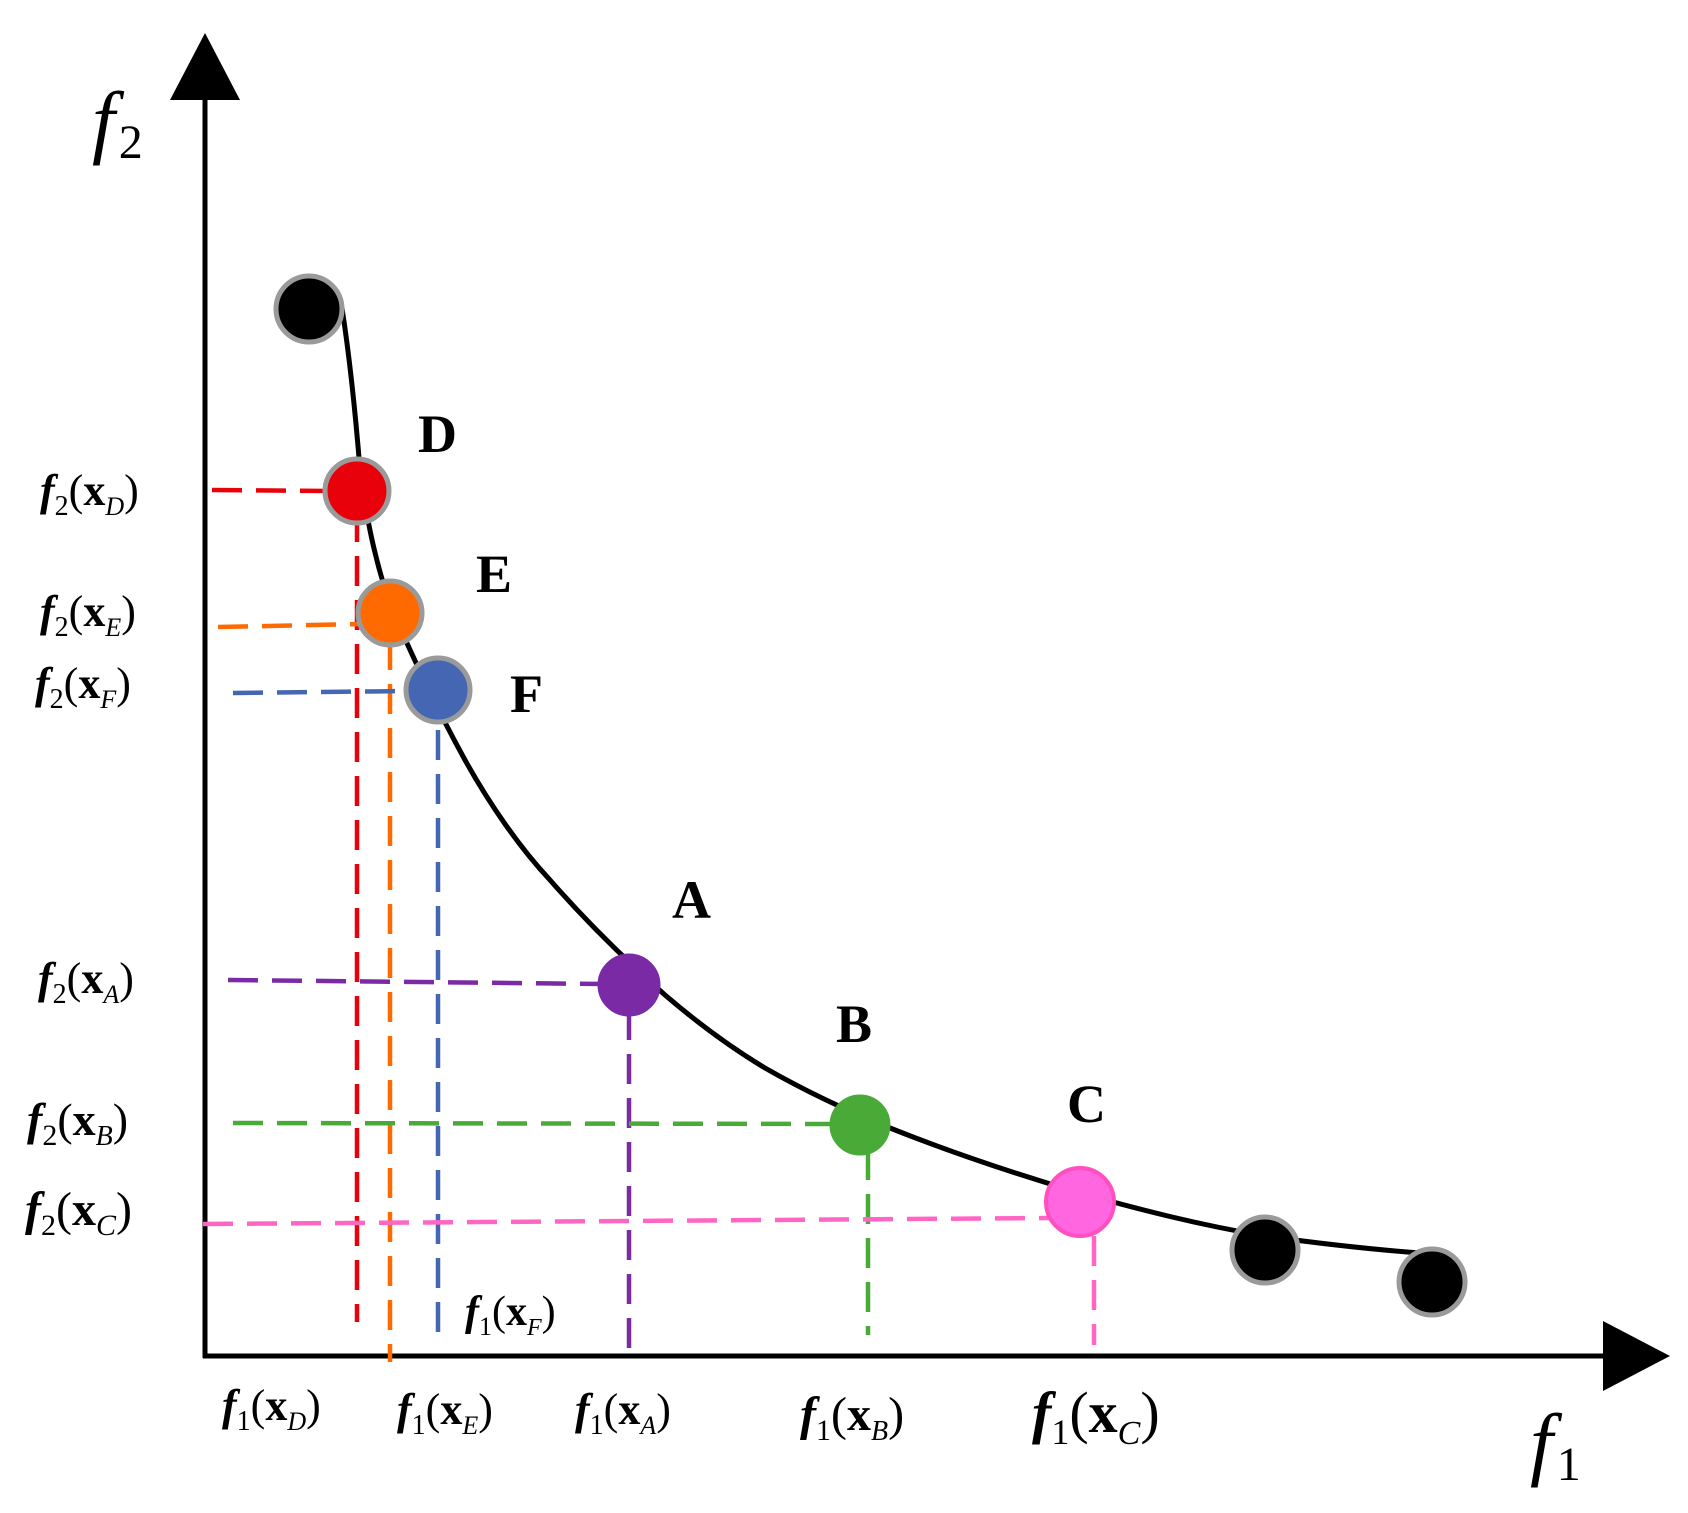 This screenshot has height=1513, width=1688. What do you see at coordinates (390, 613) in the screenshot?
I see `point-E-marker` at bounding box center [390, 613].